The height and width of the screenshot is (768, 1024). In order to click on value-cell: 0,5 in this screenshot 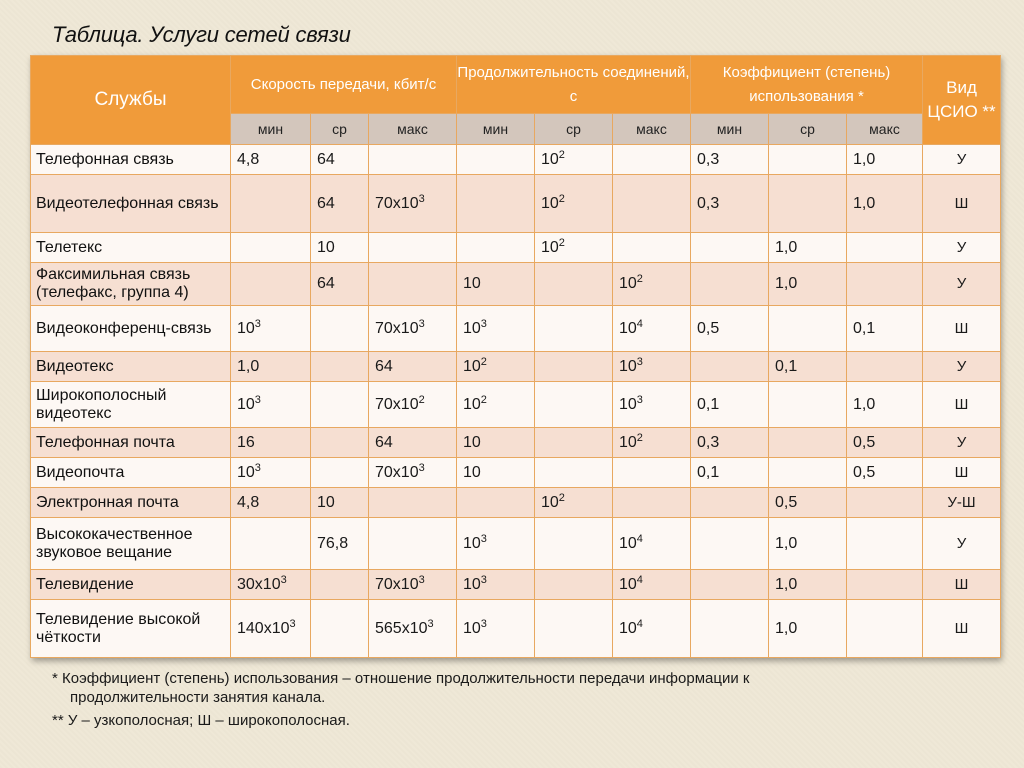, I will do `click(884, 442)`.